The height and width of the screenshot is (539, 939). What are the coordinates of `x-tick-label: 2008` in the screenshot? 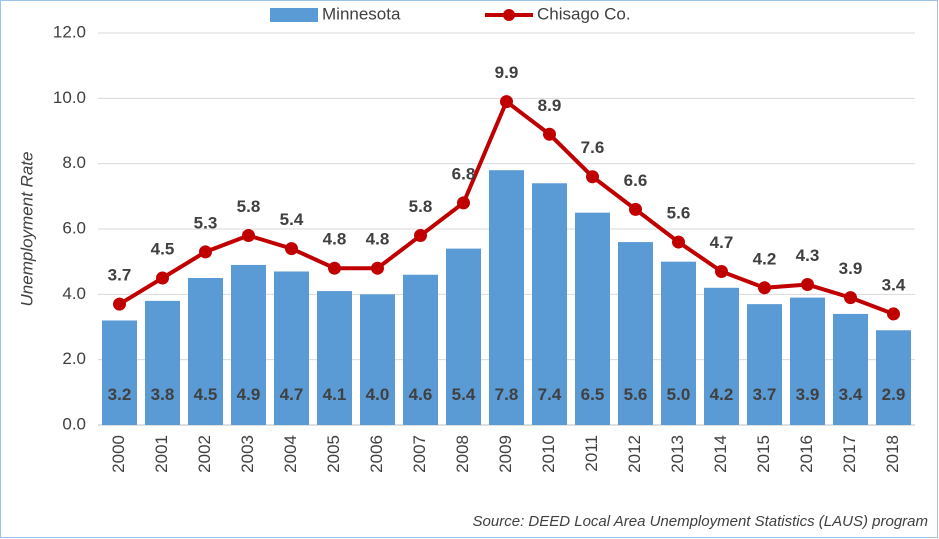 It's located at (462, 454).